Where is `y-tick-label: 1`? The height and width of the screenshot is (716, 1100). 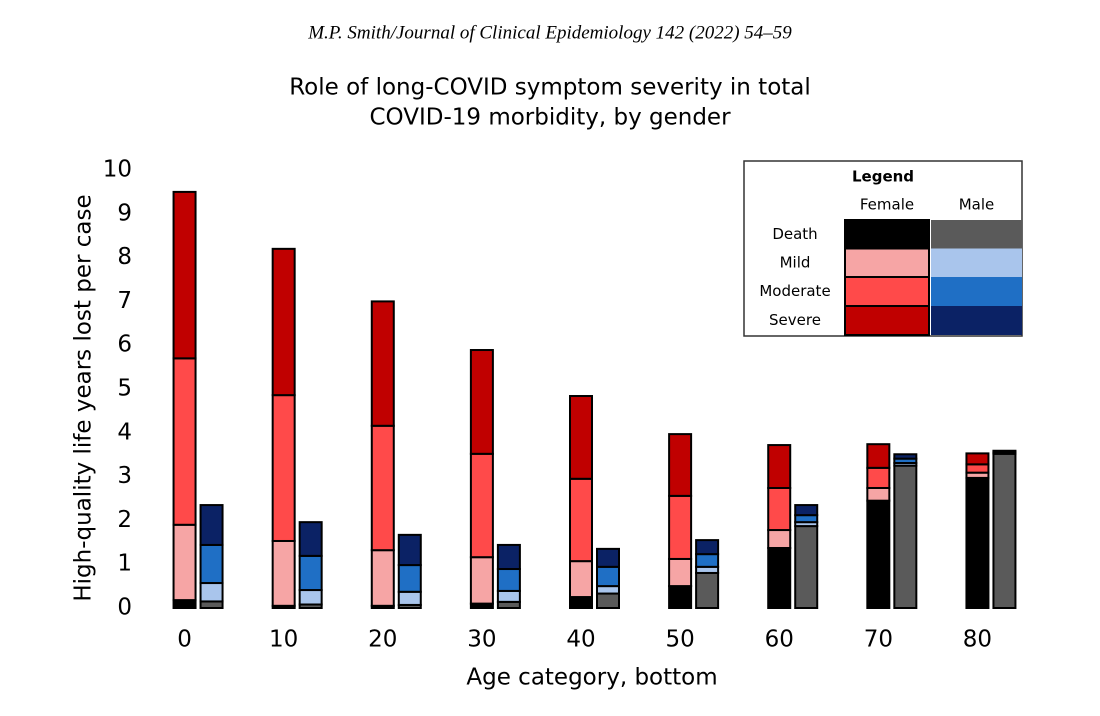
y-tick-label: 1 is located at coordinates (124, 564).